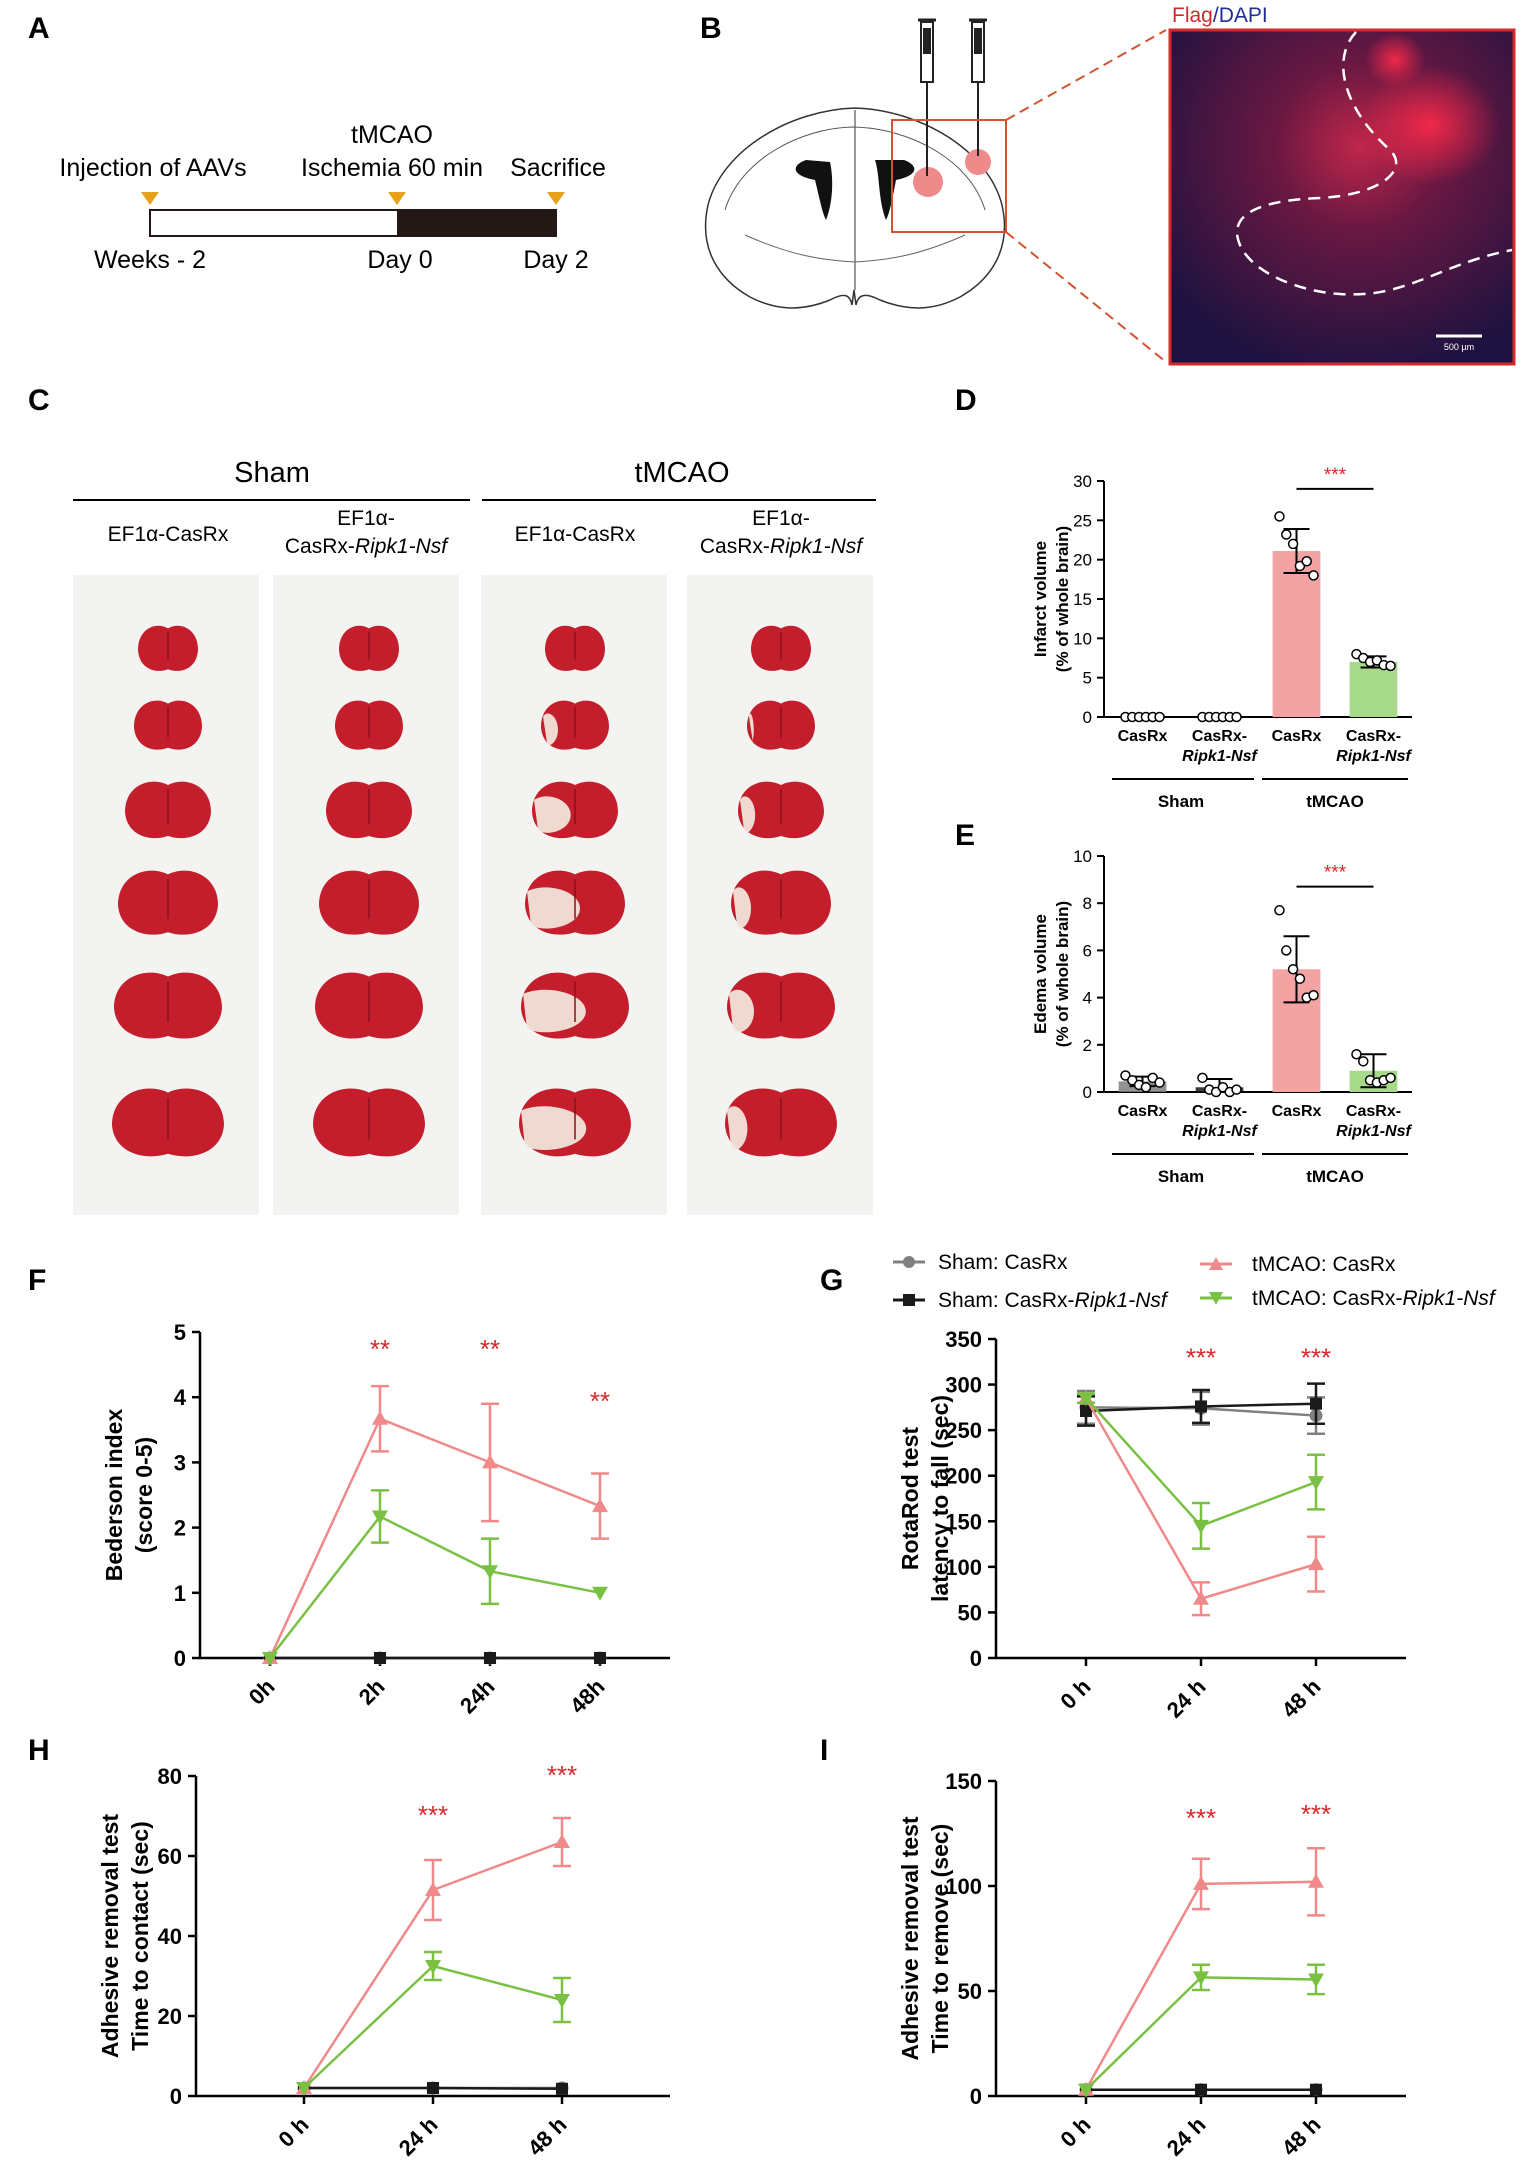 Image resolution: width=1524 pixels, height=2160 pixels. What do you see at coordinates (555, 260) in the screenshot?
I see `label-day2: Day 2` at bounding box center [555, 260].